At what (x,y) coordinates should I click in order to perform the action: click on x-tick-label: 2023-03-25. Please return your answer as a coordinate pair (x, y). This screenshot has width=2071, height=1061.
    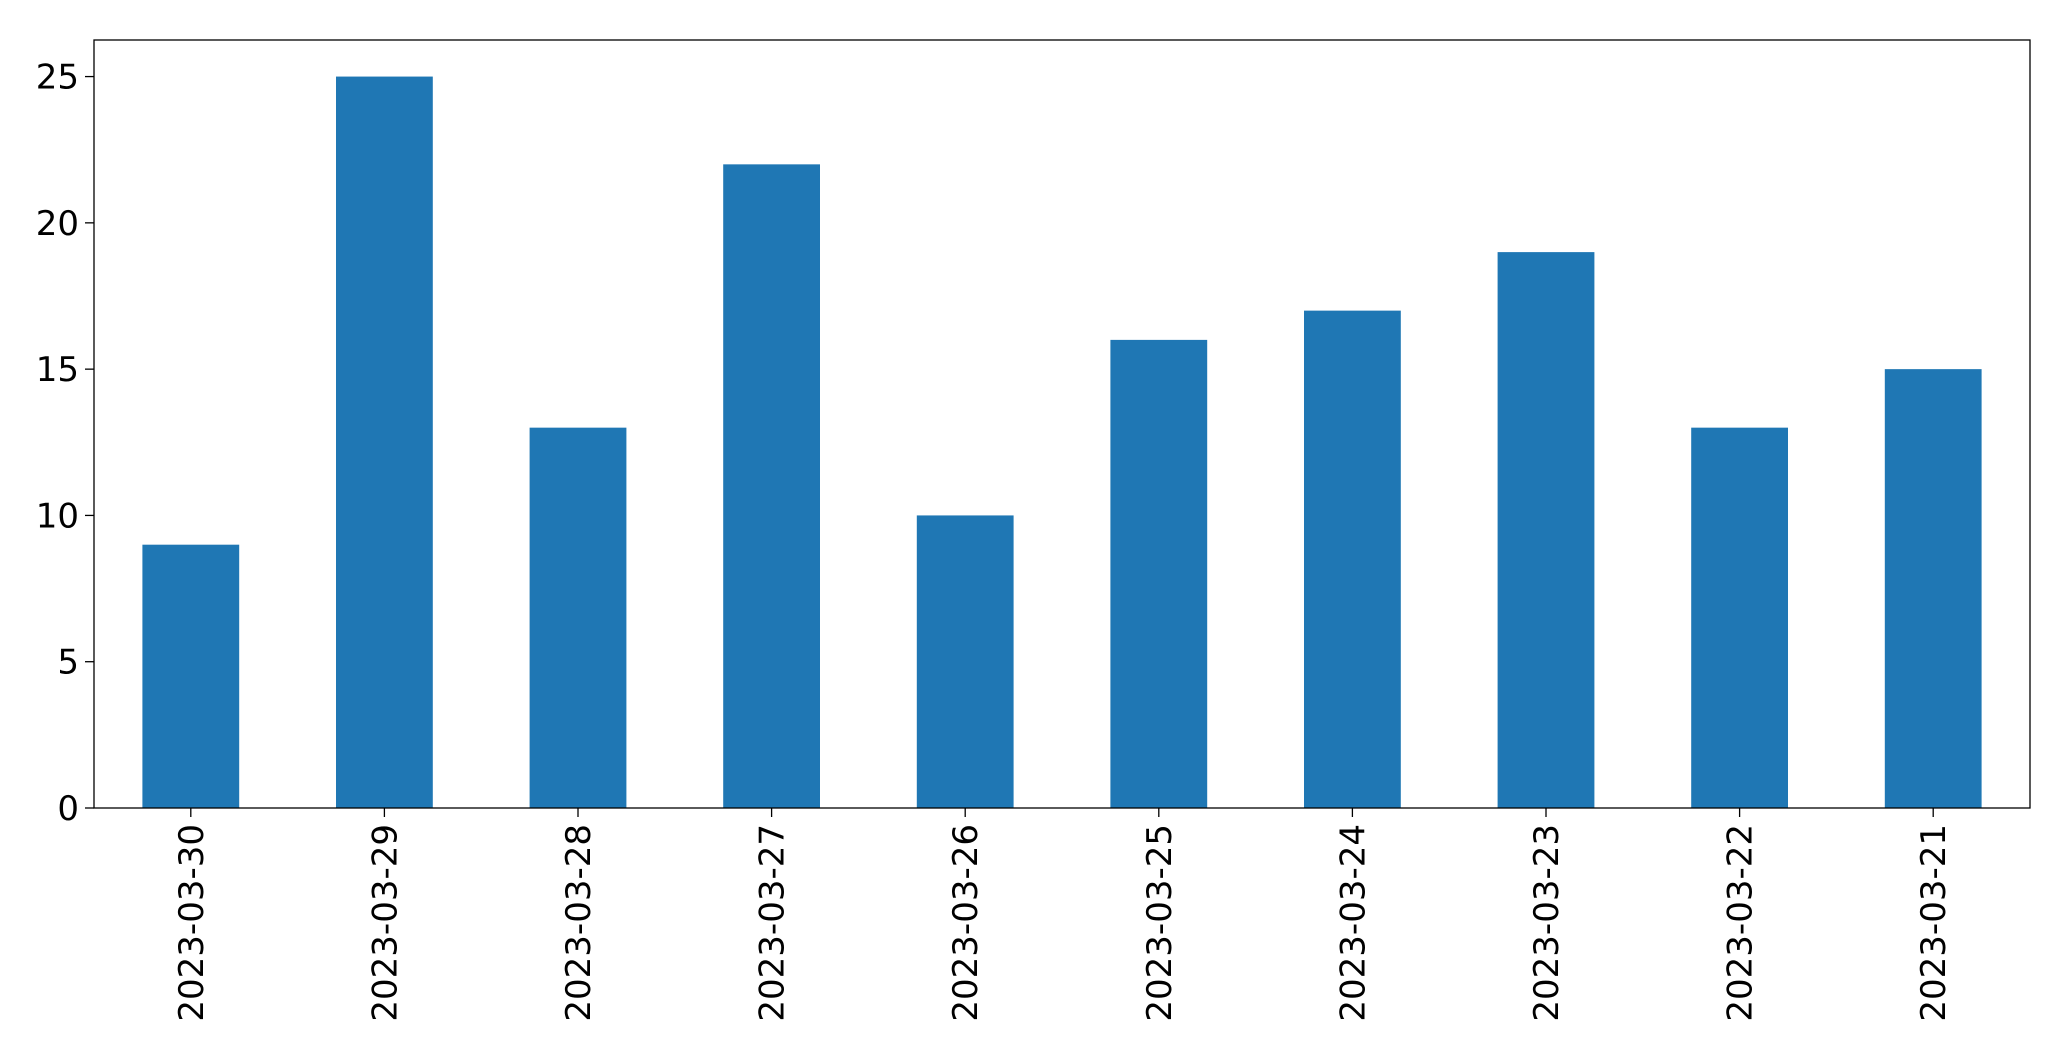
    Looking at the image, I should click on (1160, 923).